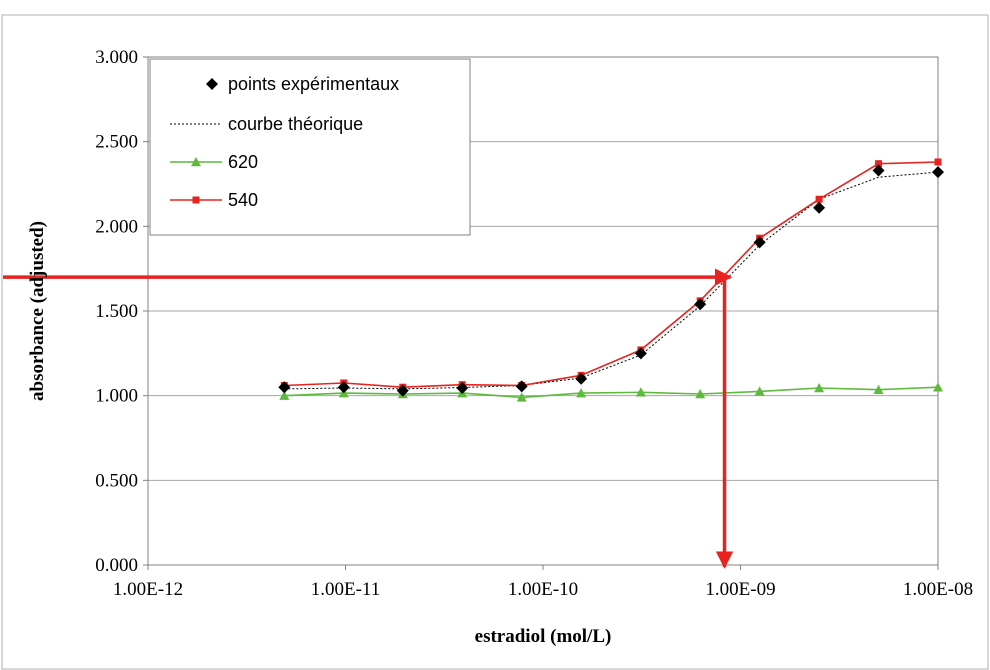 This screenshot has height=670, width=990. I want to click on y-tick-label: 3.000, so click(116, 57).